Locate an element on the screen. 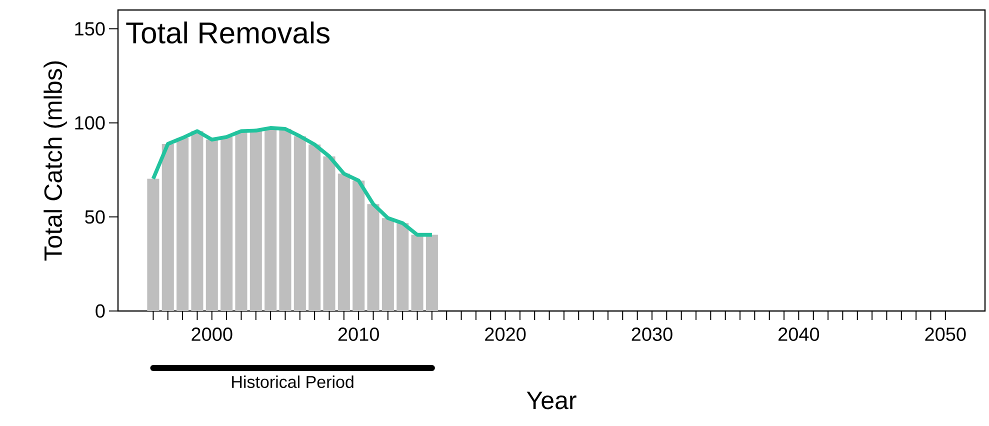  y-axis-title: Total Catch (mlbs) is located at coordinates (55, 161).